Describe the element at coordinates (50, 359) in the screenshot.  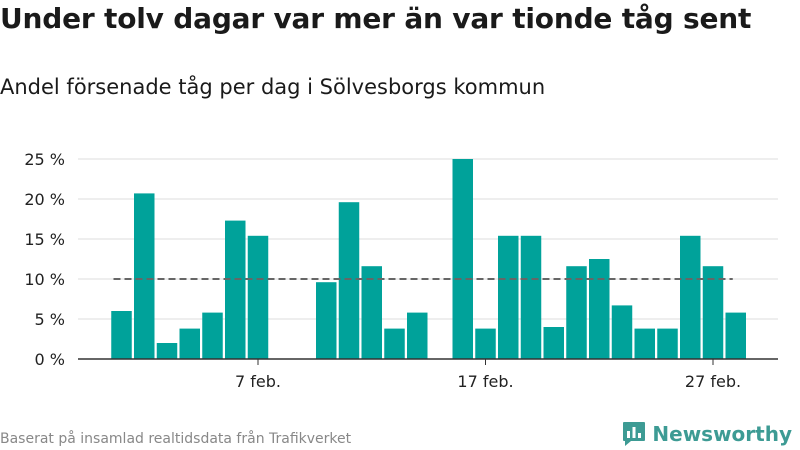
I see `y-tick-label: 0 %` at that location.